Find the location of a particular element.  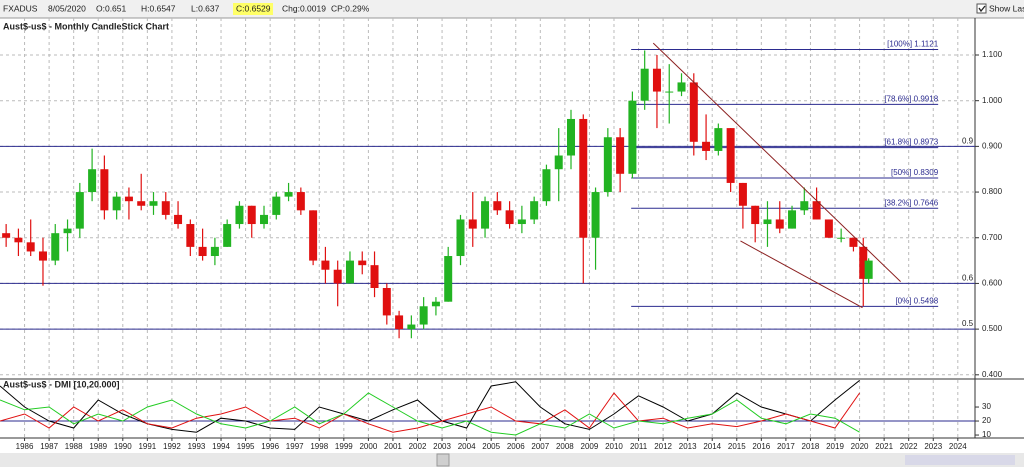

x-tick-label: 2019 is located at coordinates (835, 446).